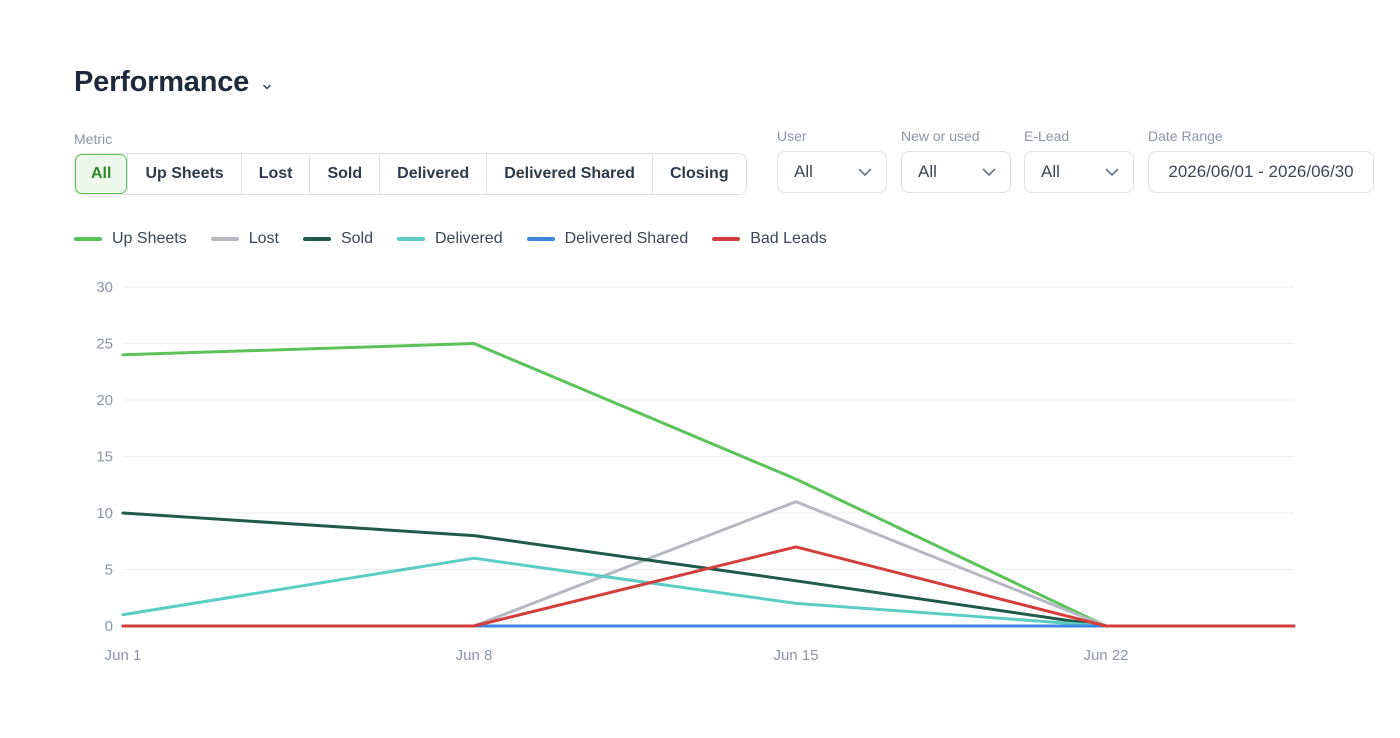  Describe the element at coordinates (104, 457) in the screenshot. I see `y-tick-label: 15` at that location.